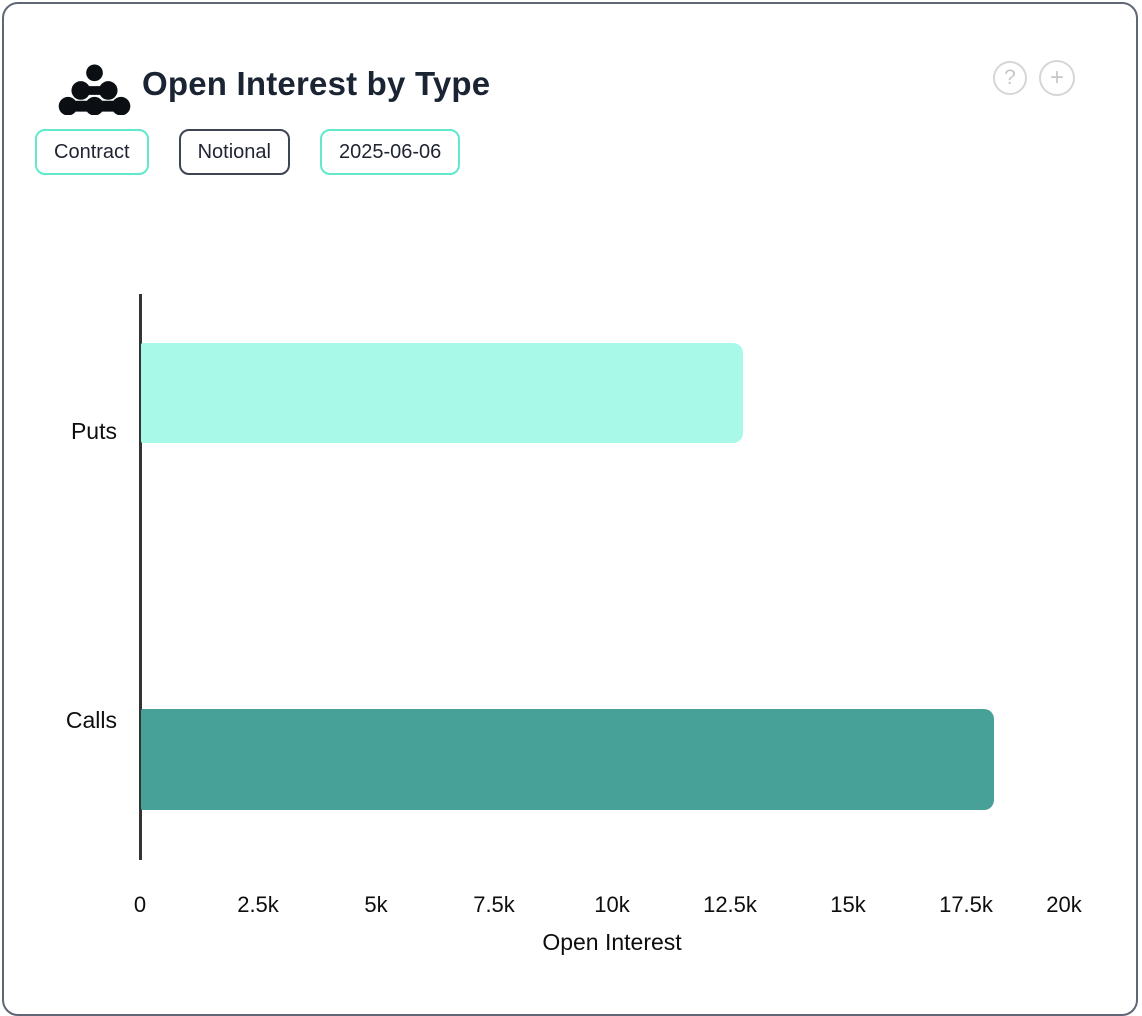 The width and height of the screenshot is (1142, 1016). I want to click on category-label-calls: Calls, so click(91, 719).